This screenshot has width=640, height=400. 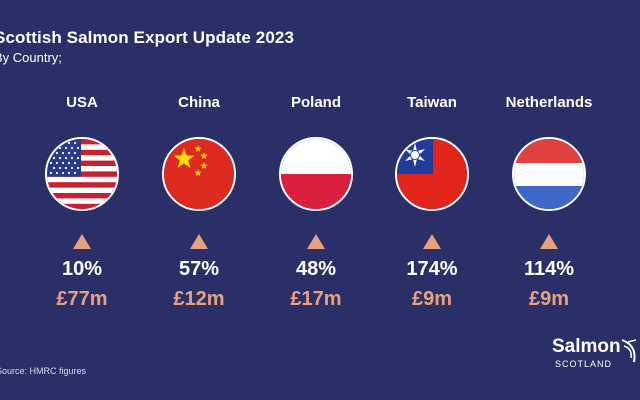 I want to click on logo-text: Salmon, so click(x=586, y=346).